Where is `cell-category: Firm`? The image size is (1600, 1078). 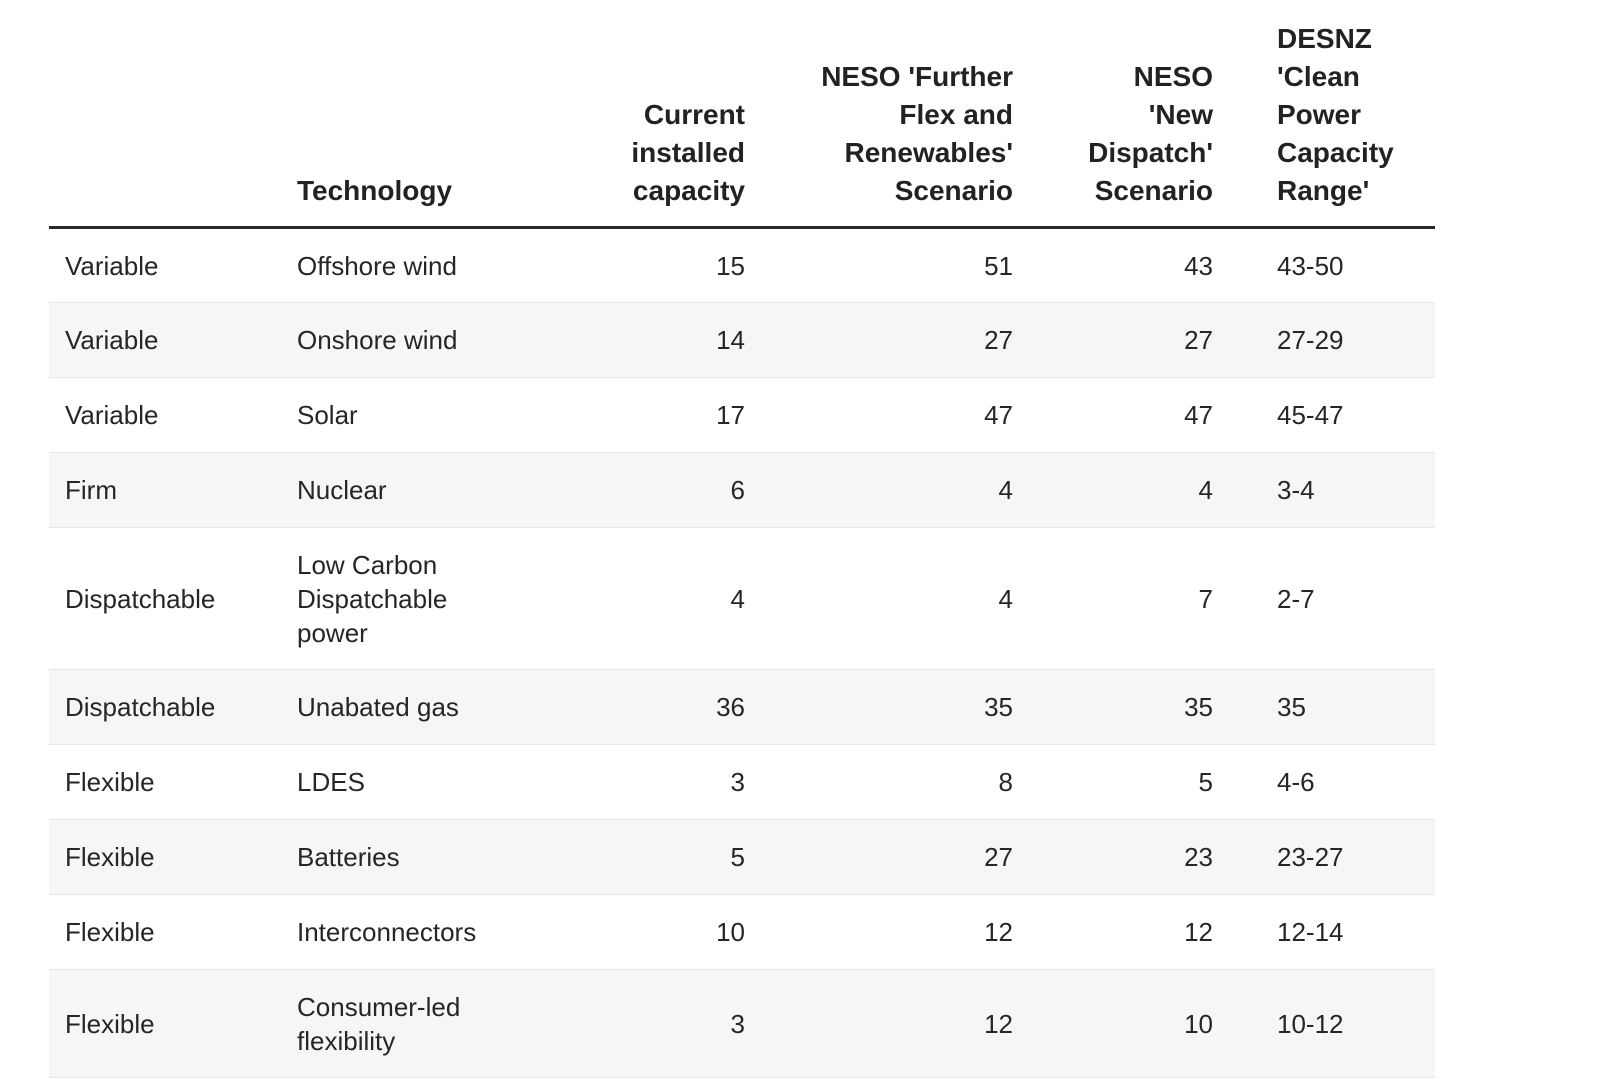
cell-category: Firm is located at coordinates (165, 490).